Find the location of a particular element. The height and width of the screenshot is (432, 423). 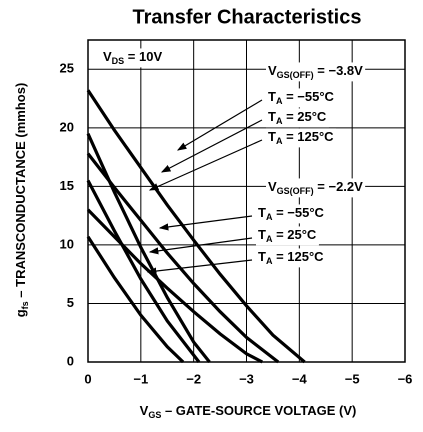

y-tick-label: 20 is located at coordinates (67, 126).